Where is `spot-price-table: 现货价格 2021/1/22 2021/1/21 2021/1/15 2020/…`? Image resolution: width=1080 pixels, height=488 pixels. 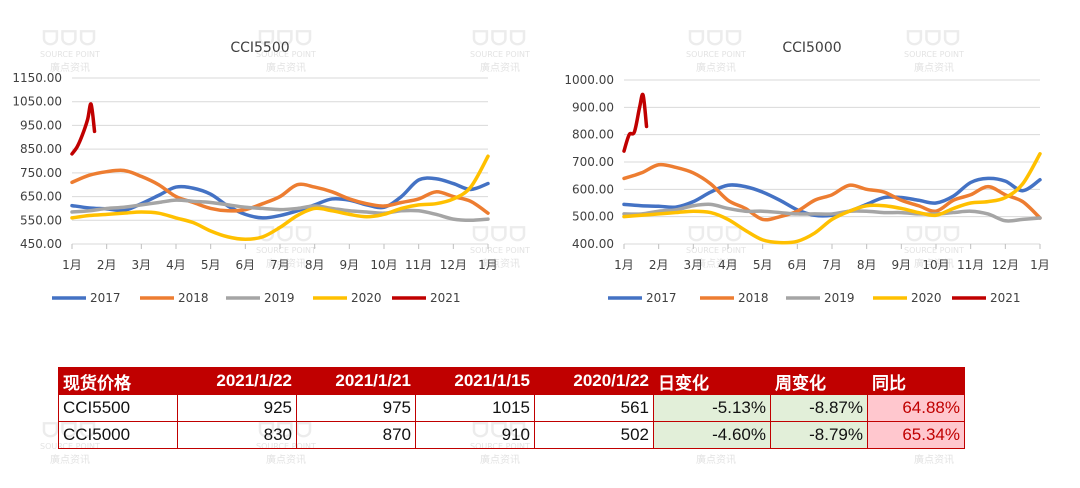
spot-price-table: 现货价格 2021/1/22 2021/1/21 2021/1/15 2020/… is located at coordinates (511, 408).